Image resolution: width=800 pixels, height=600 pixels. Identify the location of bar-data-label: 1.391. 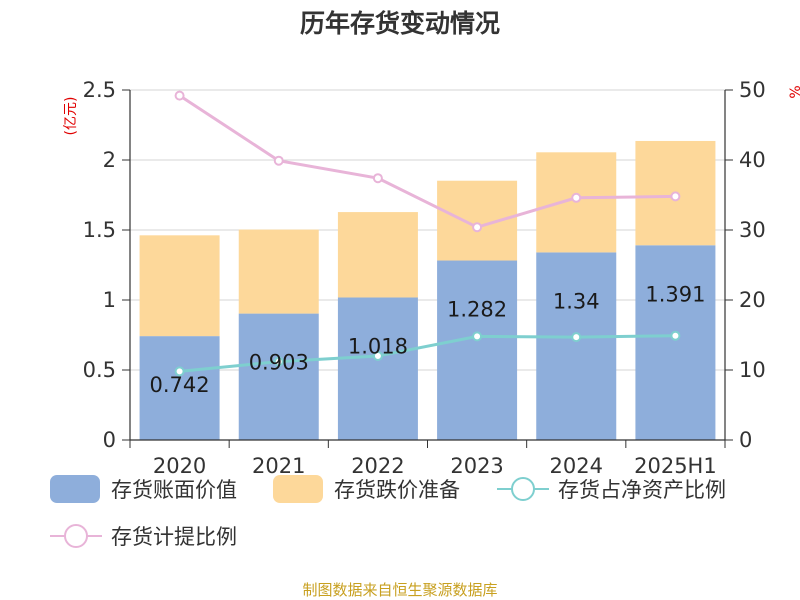
(675, 294).